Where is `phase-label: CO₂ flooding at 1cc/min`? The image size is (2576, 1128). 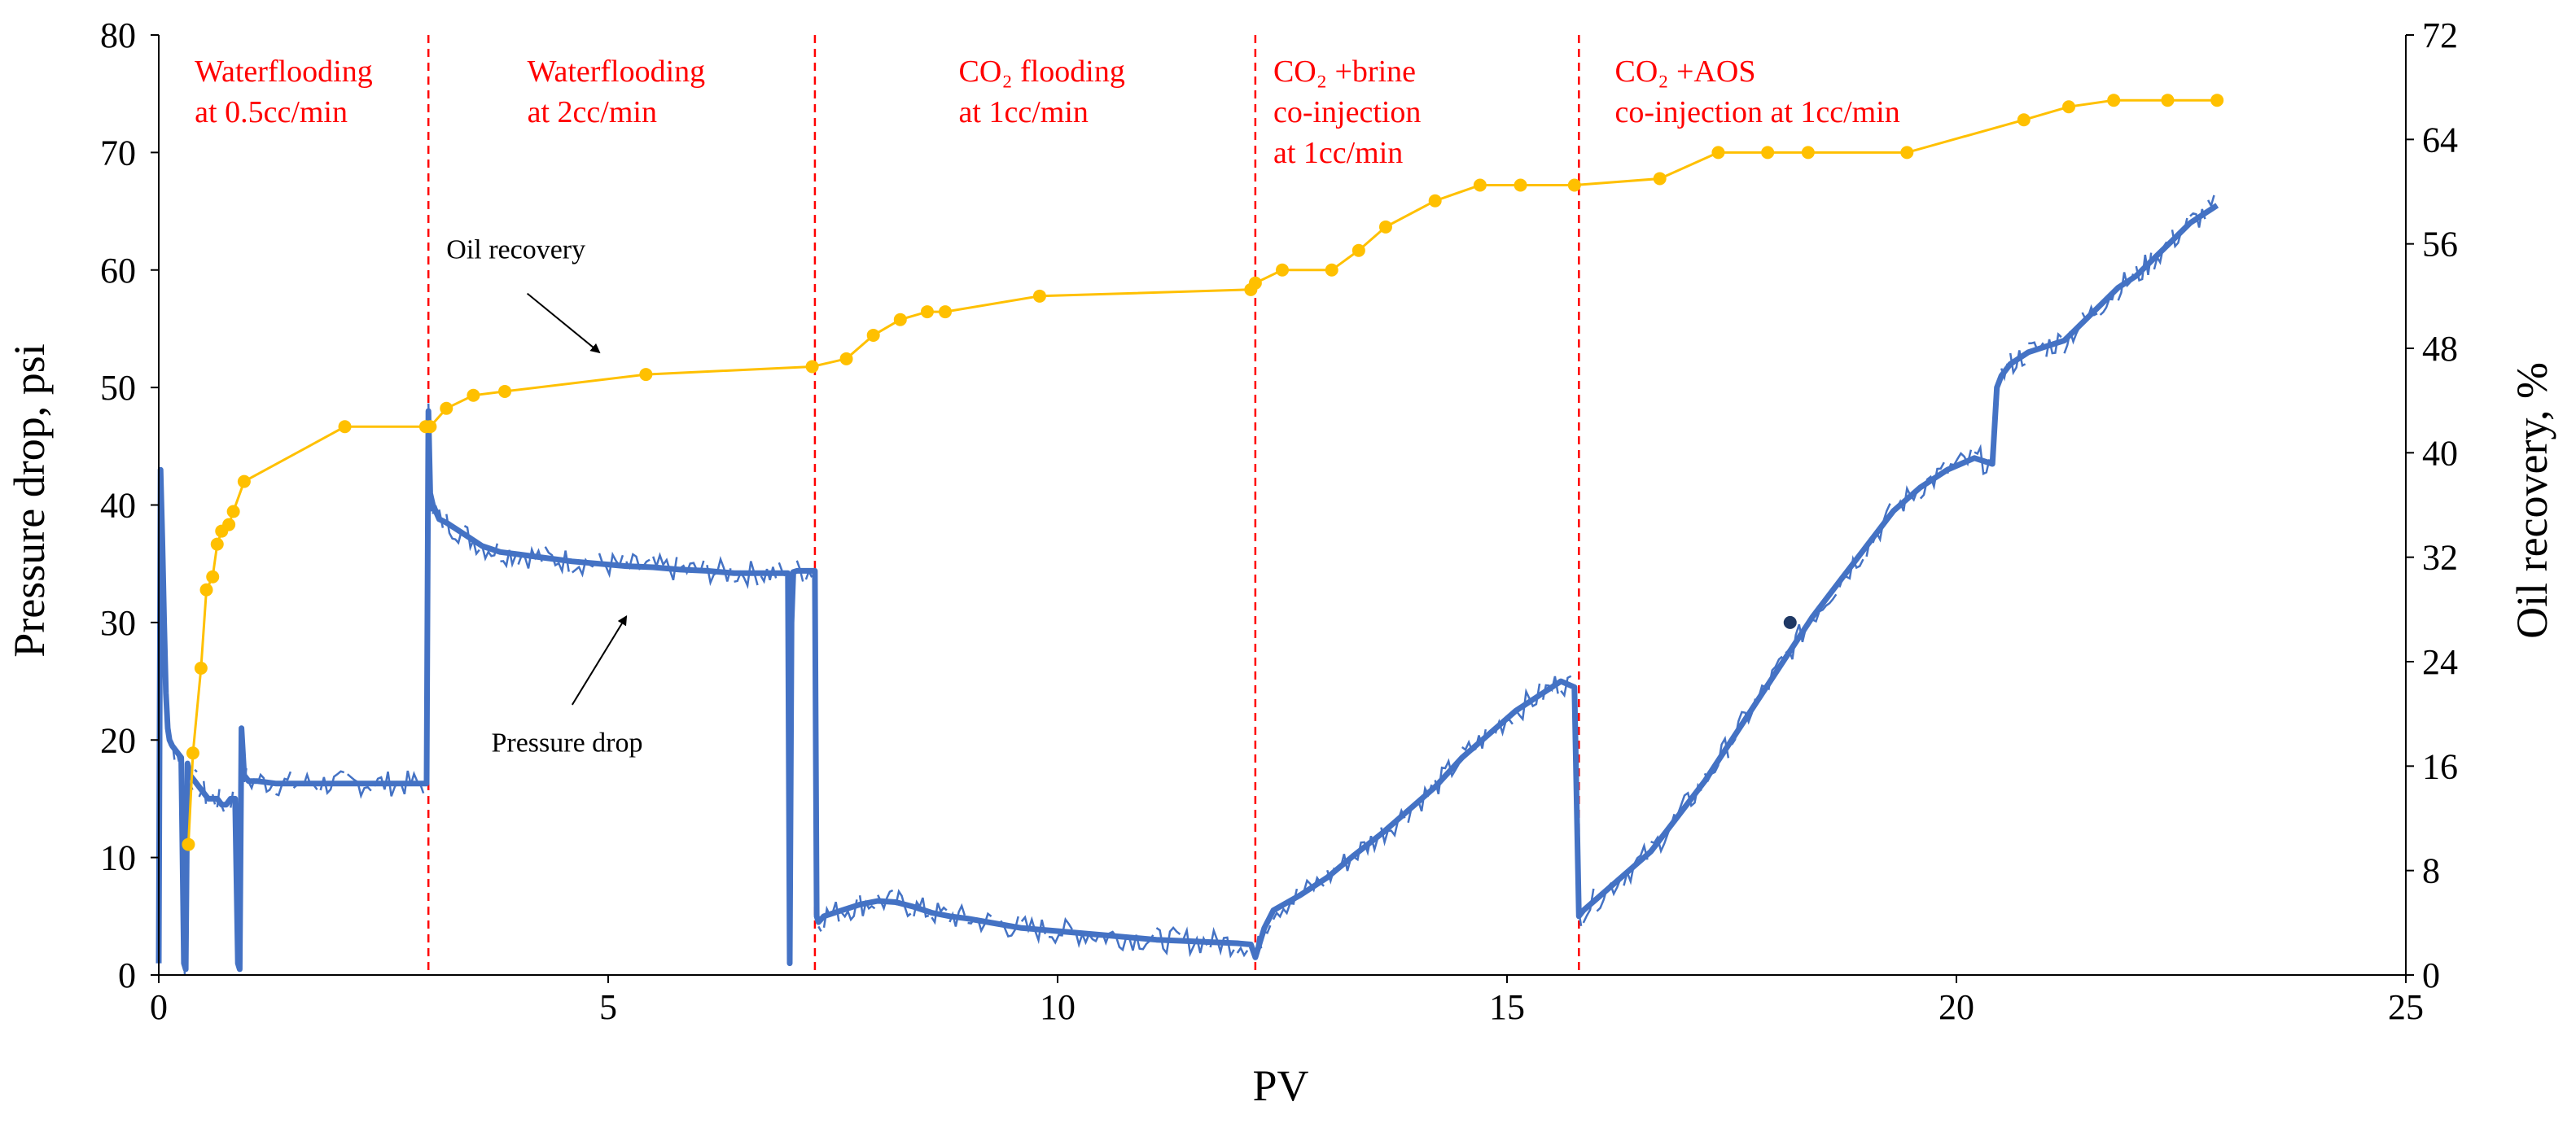
phase-label: CO₂ flooding at 1cc/min is located at coordinates (1042, 92).